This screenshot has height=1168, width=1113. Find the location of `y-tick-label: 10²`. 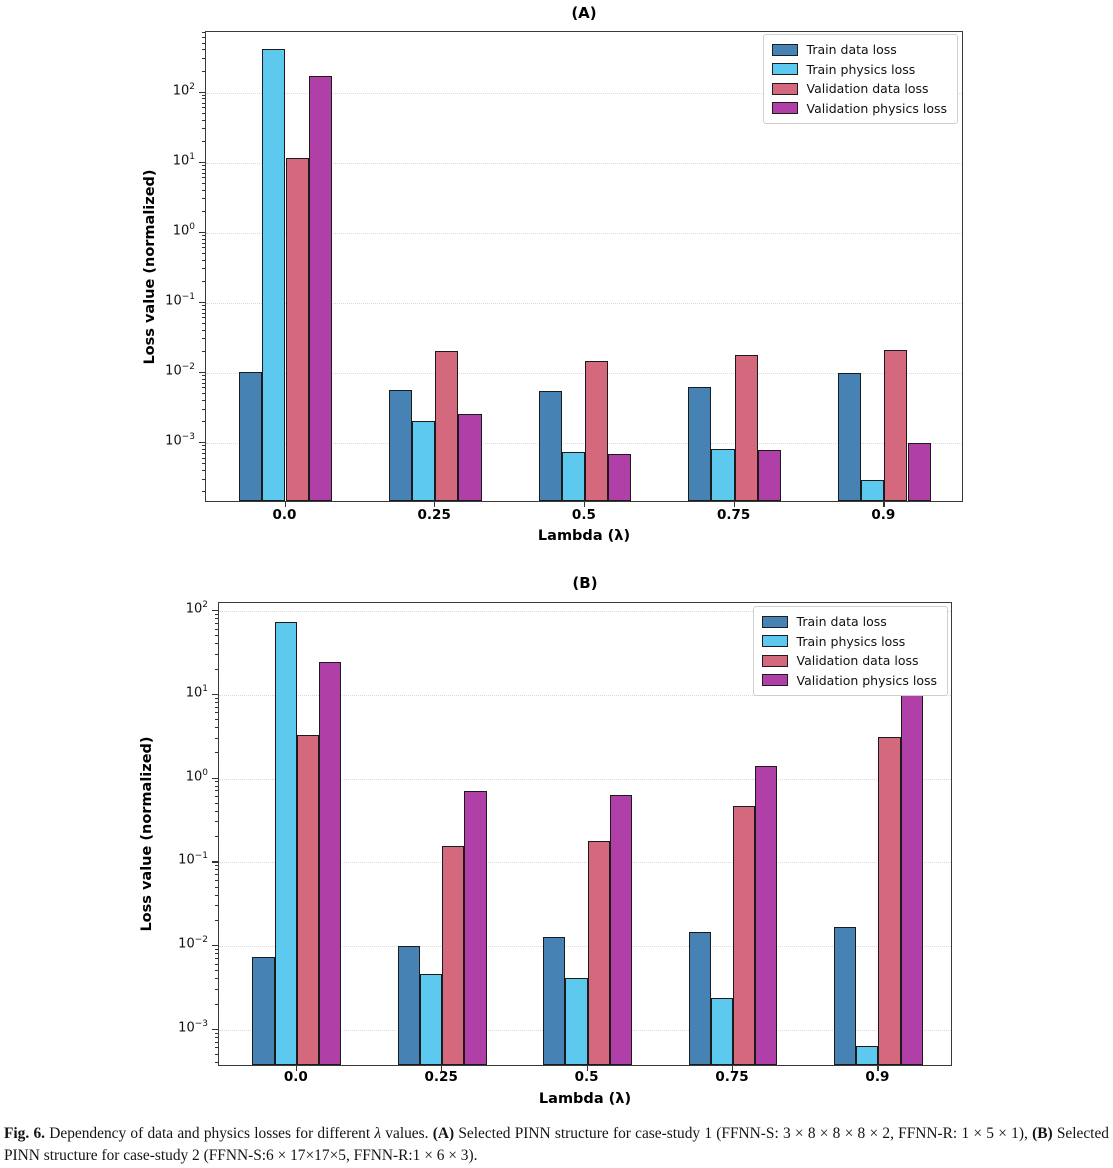

y-tick-label: 10² is located at coordinates (196, 608).